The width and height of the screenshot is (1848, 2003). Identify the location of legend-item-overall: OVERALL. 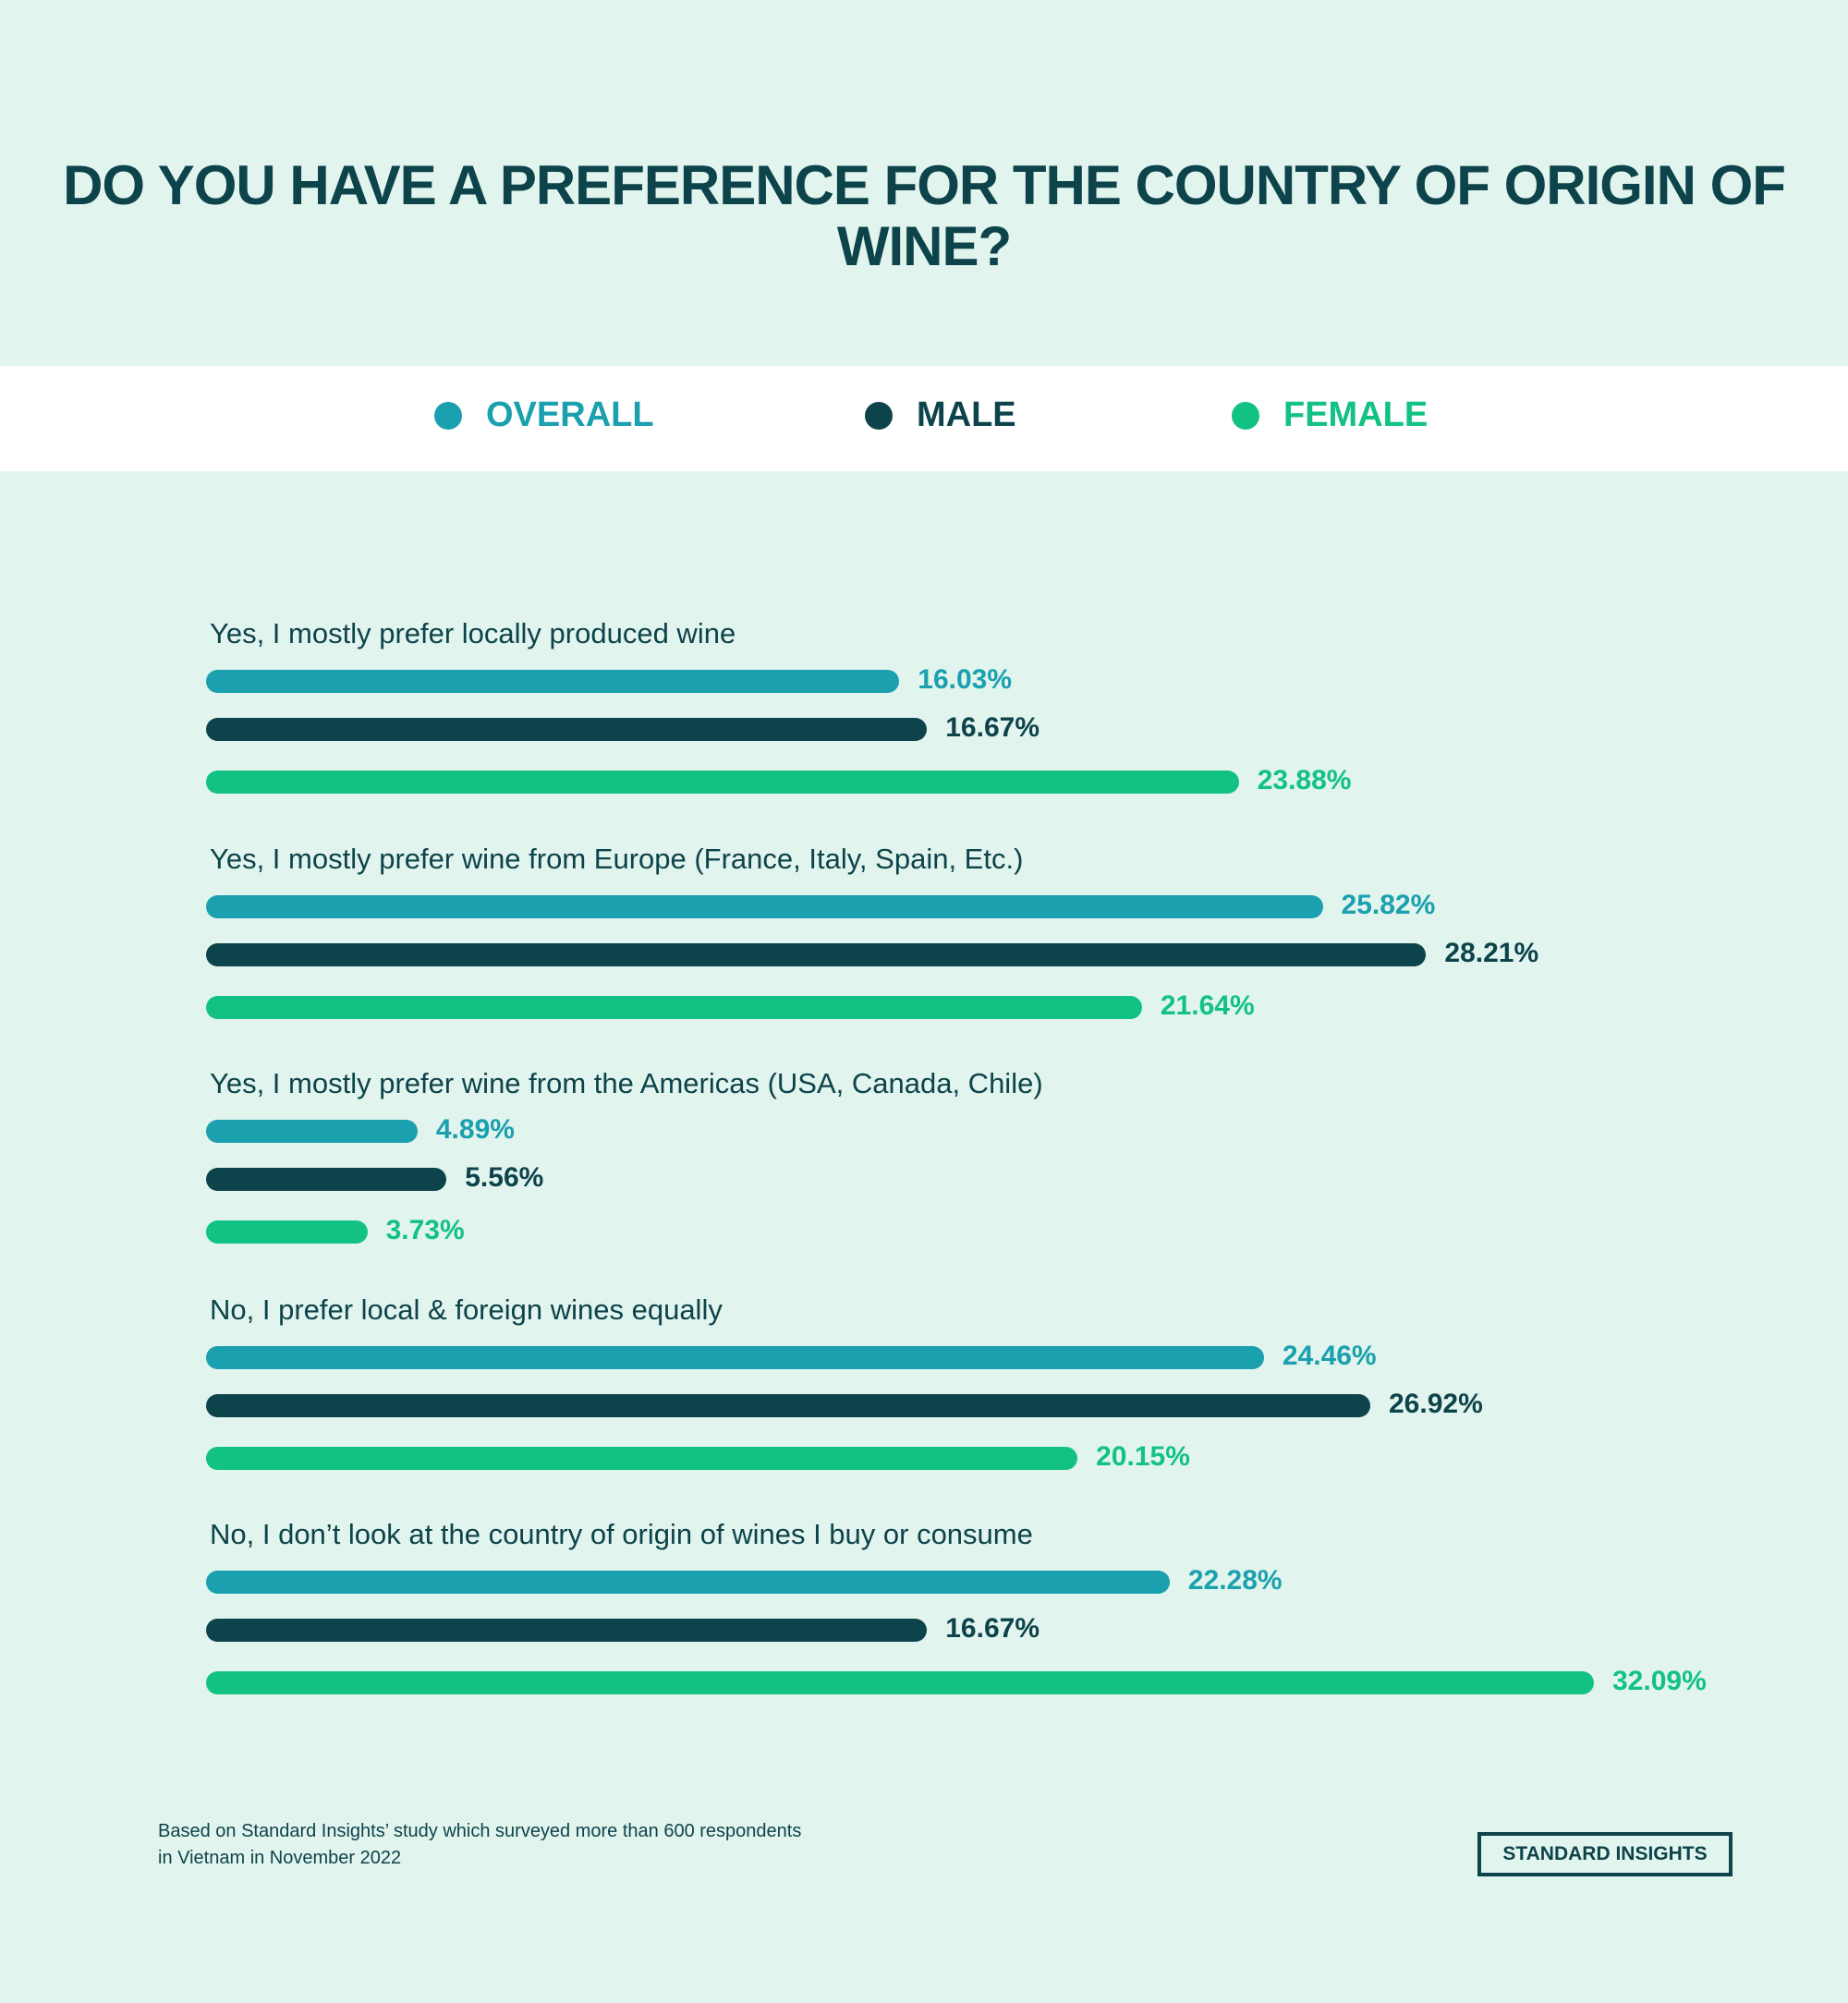
(544, 415).